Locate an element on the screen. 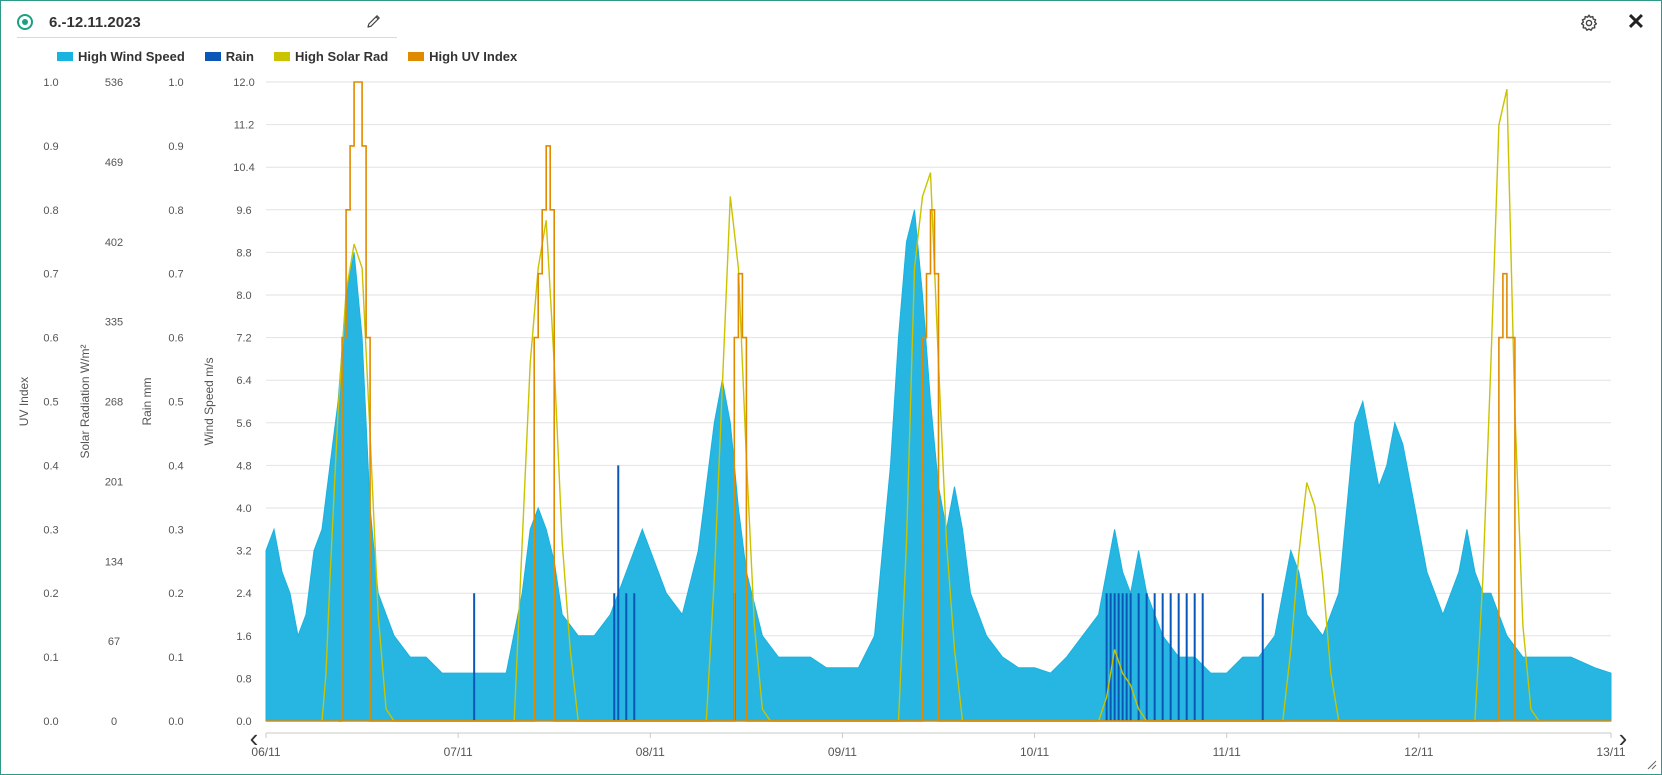  legend-swatch-uv is located at coordinates (416, 56).